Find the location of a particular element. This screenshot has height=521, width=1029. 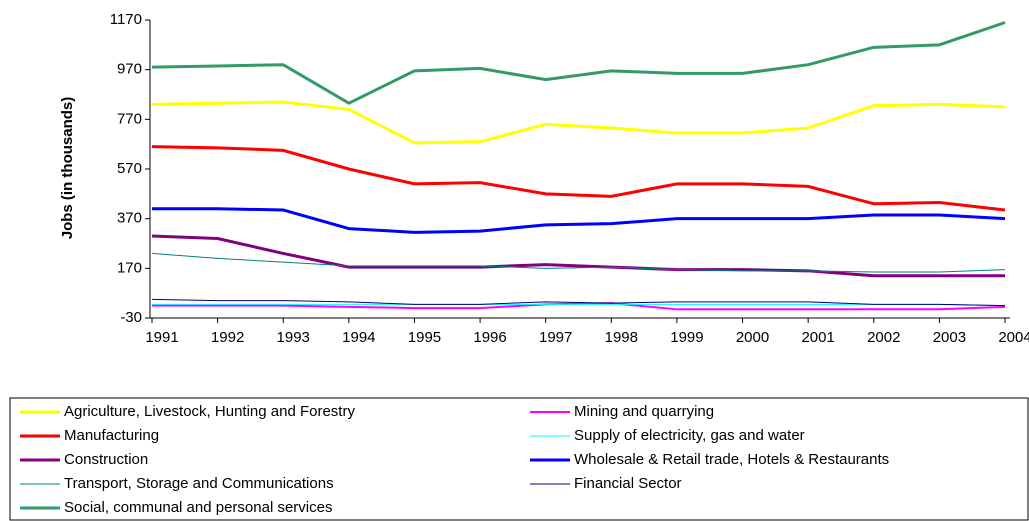

x-tick-label: 1996 is located at coordinates (489, 337).